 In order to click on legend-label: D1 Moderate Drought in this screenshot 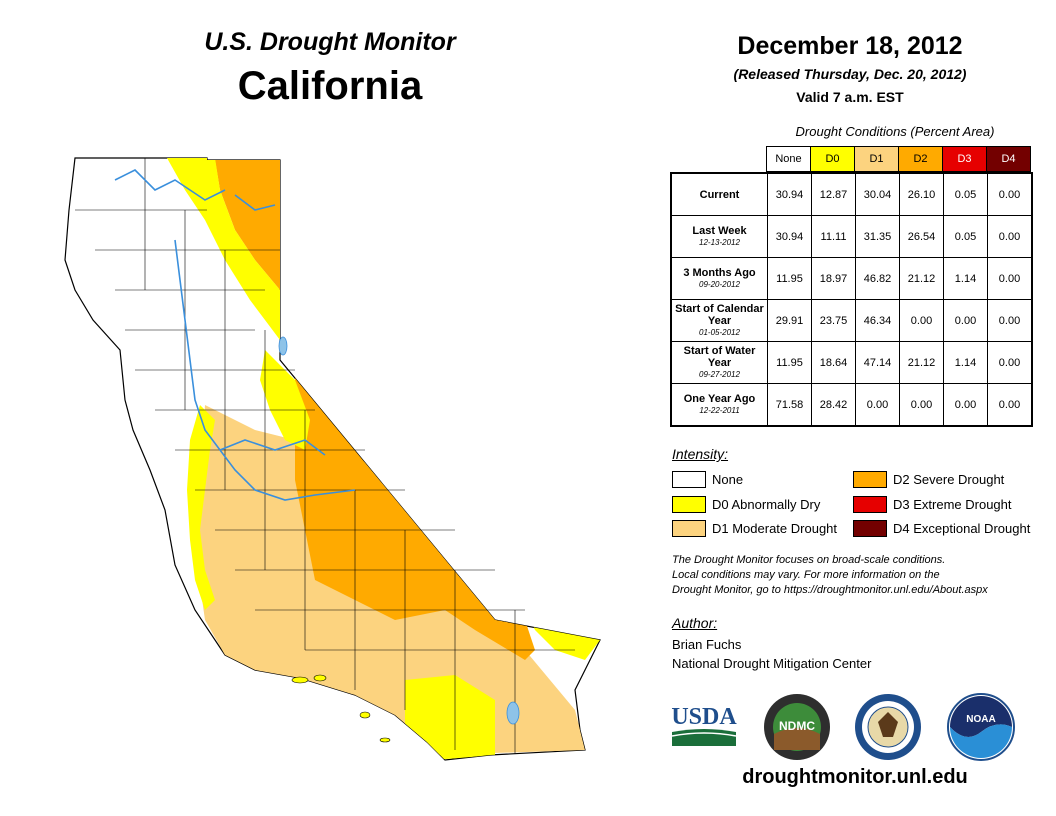, I will do `click(775, 528)`.